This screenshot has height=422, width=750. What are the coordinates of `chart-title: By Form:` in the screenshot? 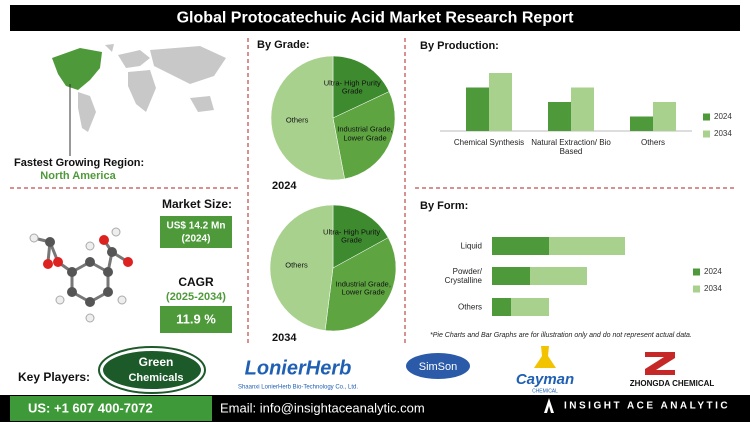 It's located at (444, 206).